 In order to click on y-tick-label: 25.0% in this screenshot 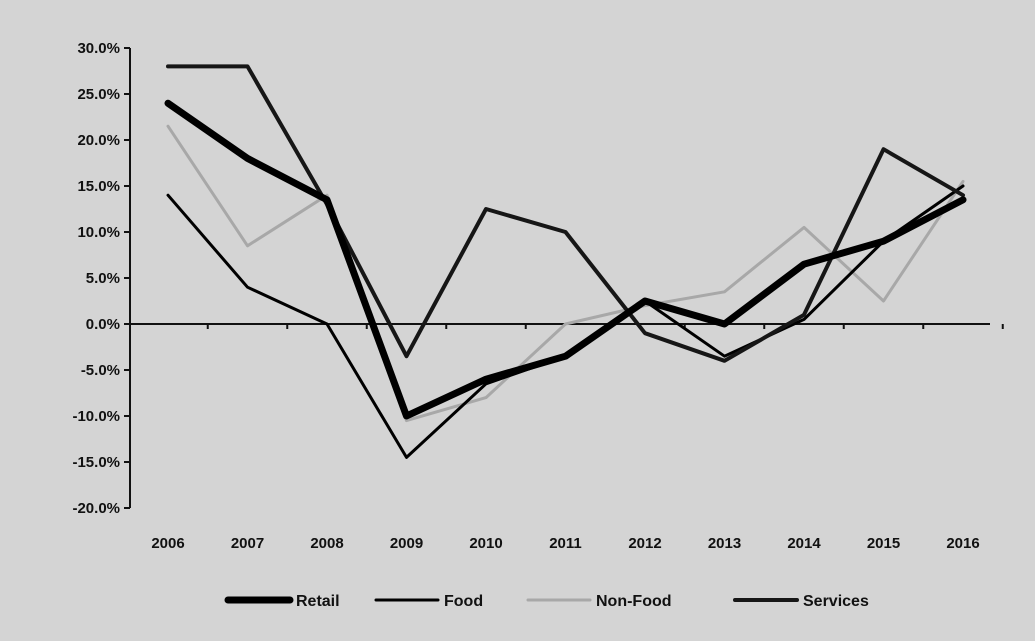, I will do `click(98, 94)`.